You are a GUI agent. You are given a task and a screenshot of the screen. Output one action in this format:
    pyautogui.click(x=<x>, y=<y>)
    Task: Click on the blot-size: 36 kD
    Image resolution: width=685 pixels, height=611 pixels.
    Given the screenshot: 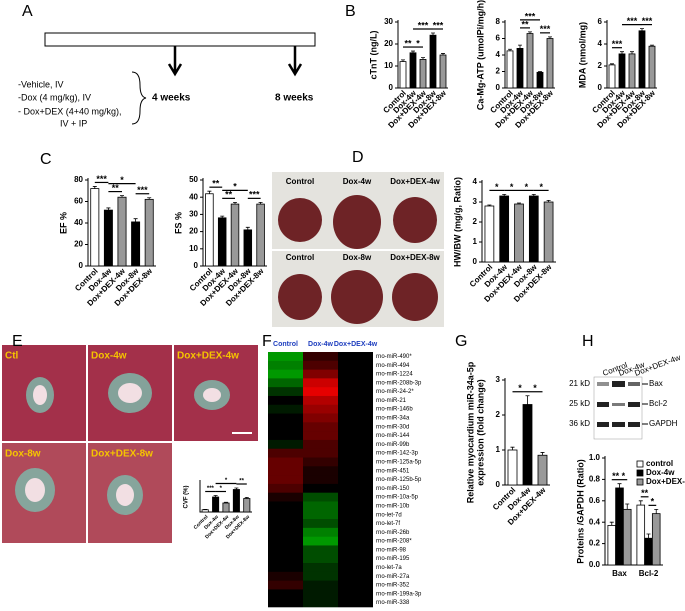 What is the action you would take?
    pyautogui.click(x=579, y=423)
    